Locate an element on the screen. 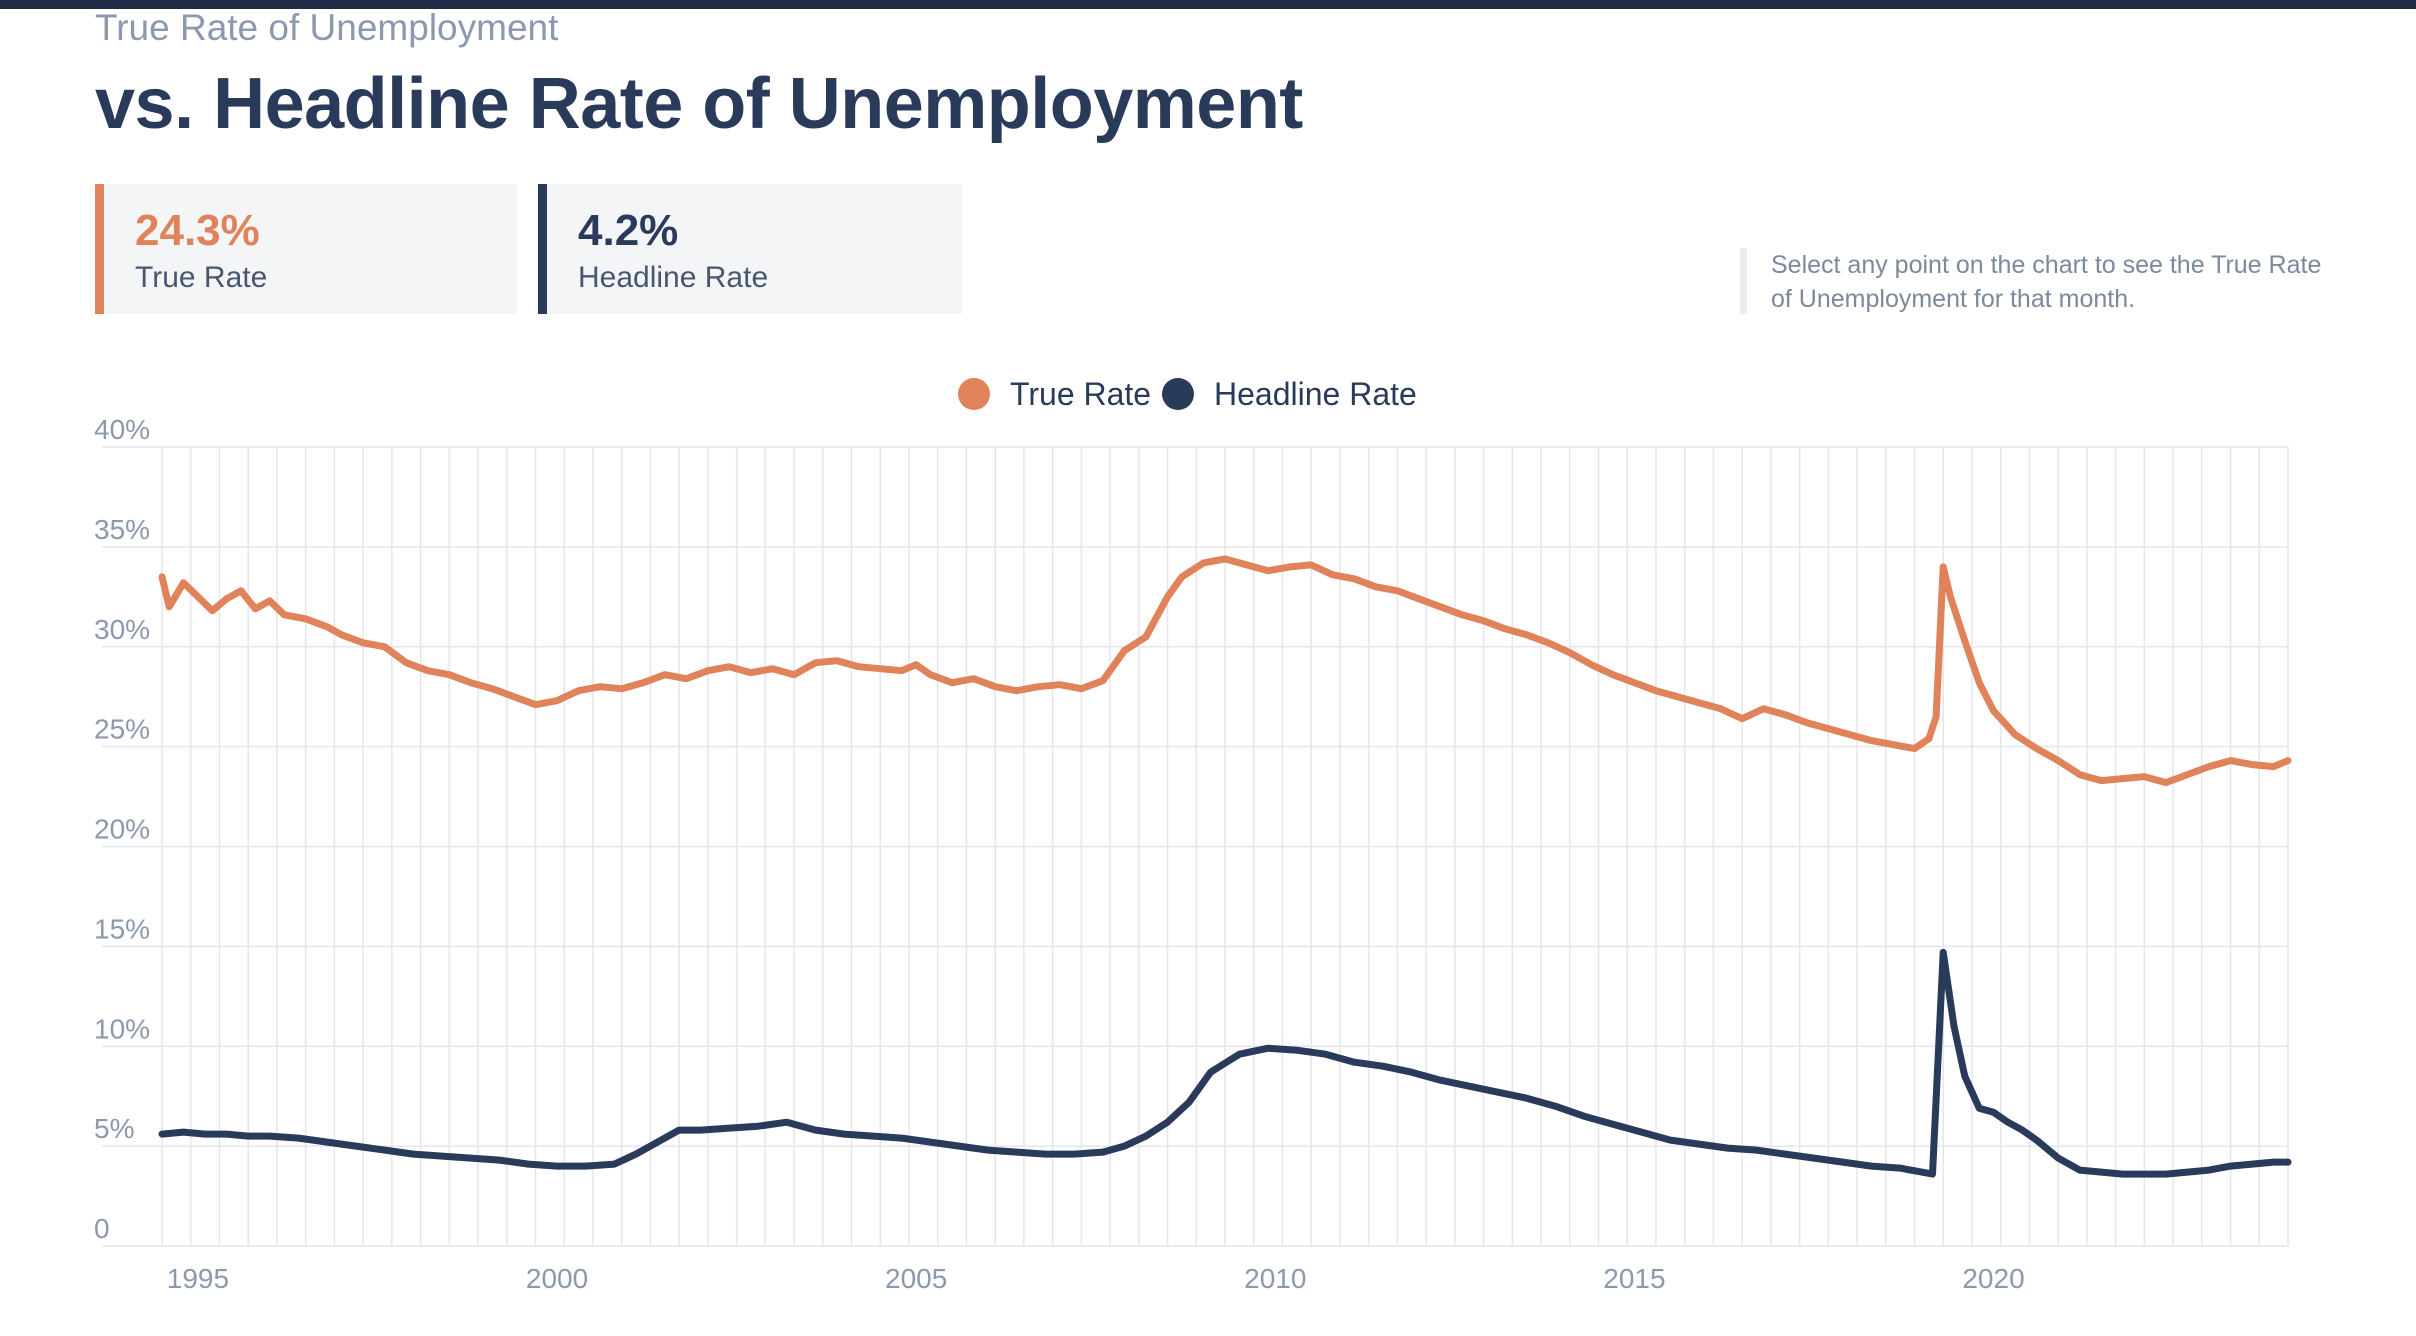  chart-title: vs. Headline Rate of Unemployment is located at coordinates (699, 104).